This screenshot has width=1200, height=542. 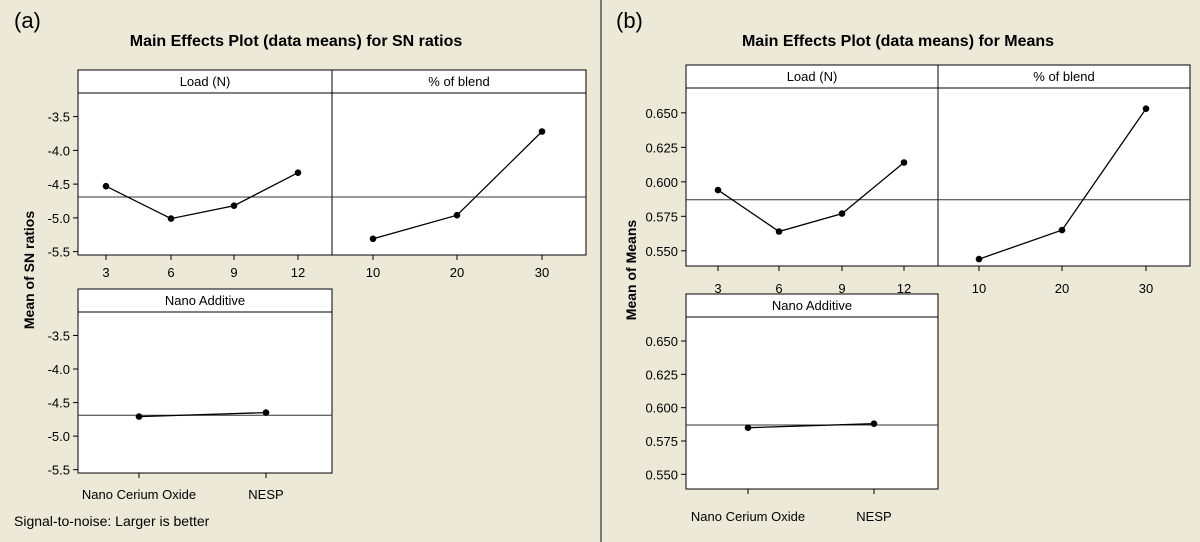 I want to click on panel-load-n: Load (N) 0.650 0.625 0.600 0.575 0.550 3 6 9 12, so click(x=792, y=180).